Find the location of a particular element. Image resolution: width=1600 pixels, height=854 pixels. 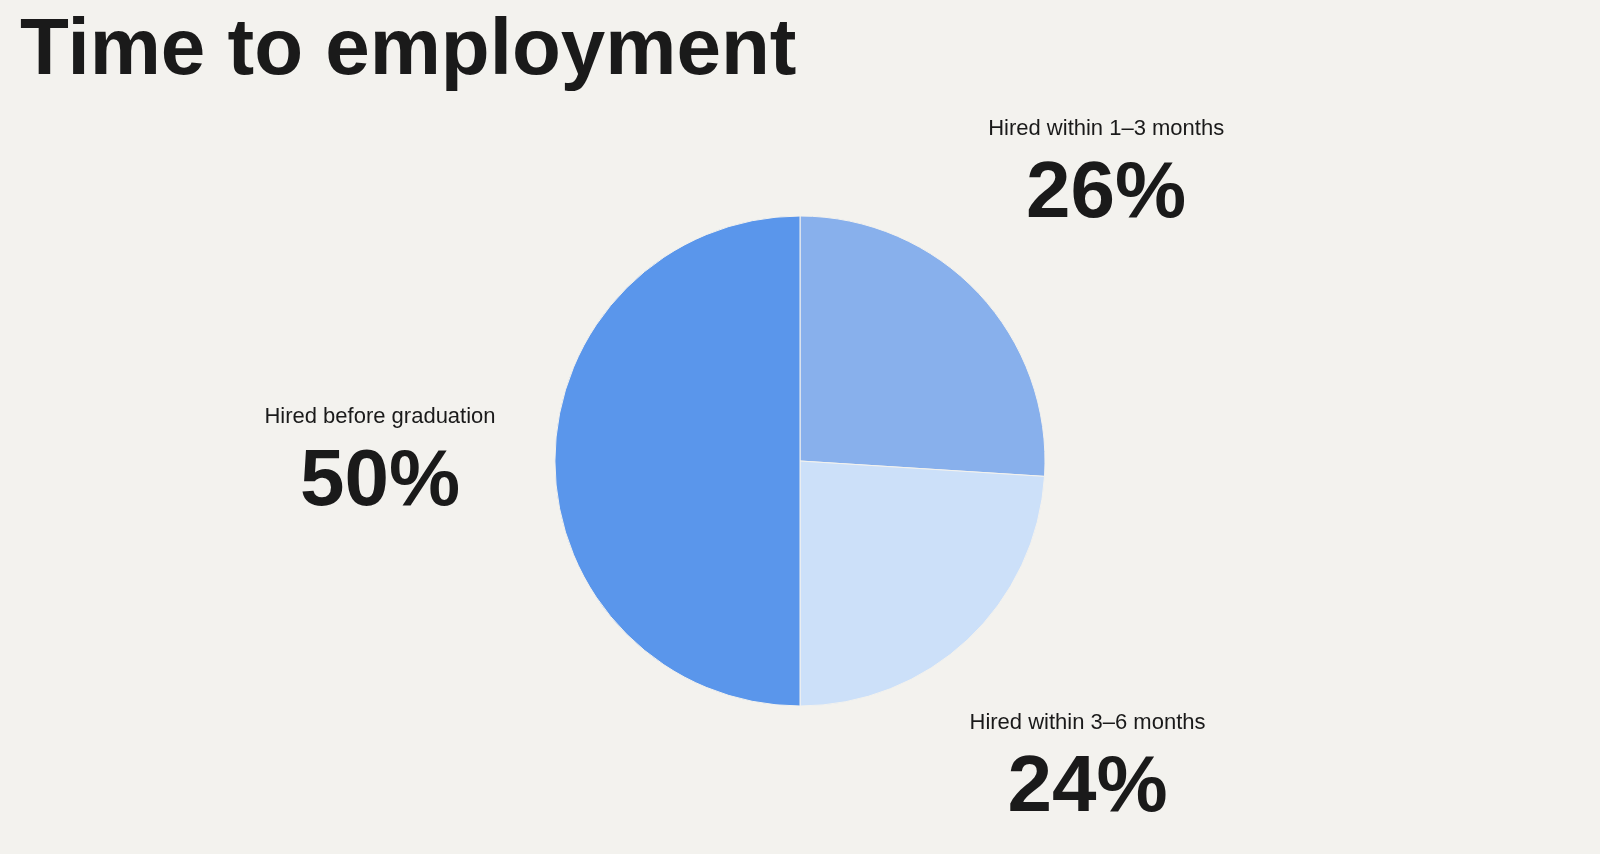

slice-label: Hired within 1–3 months is located at coordinates (1106, 128).